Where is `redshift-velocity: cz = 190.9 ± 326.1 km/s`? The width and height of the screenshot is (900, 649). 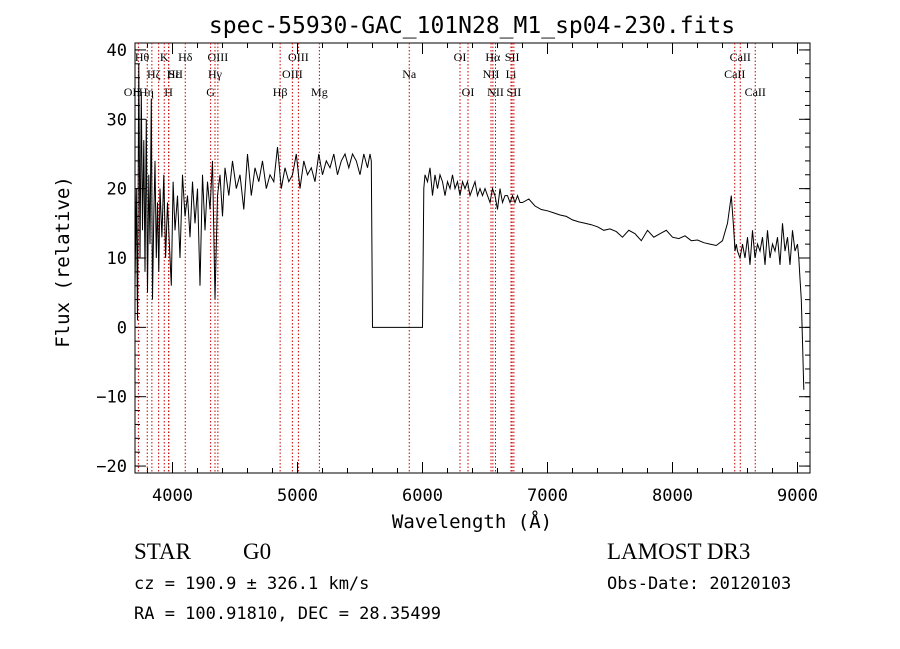
redshift-velocity: cz = 190.9 ± 326.1 km/s is located at coordinates (251, 584).